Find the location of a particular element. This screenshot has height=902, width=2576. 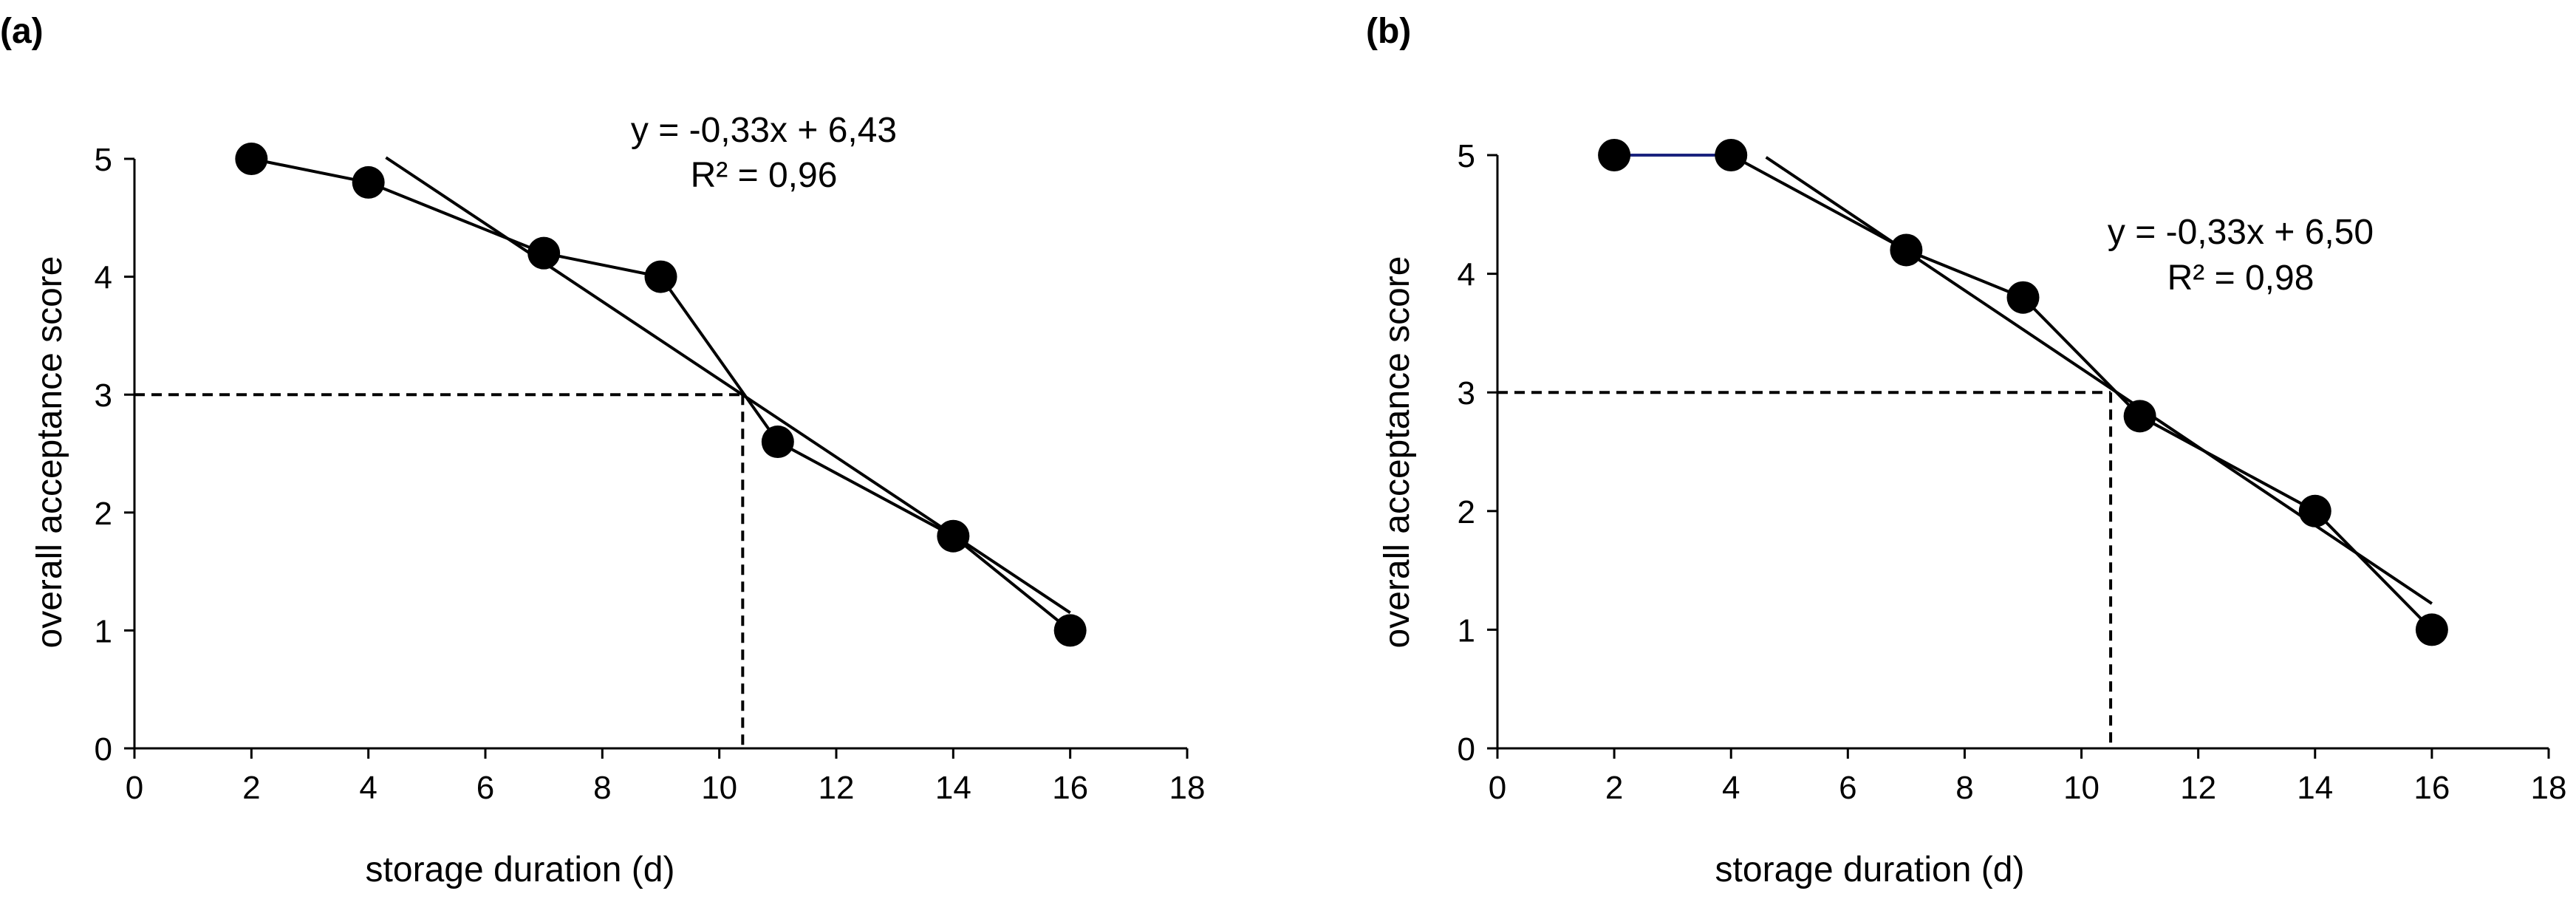

y-axis-title-a: overall acceptance score is located at coordinates (49, 453).